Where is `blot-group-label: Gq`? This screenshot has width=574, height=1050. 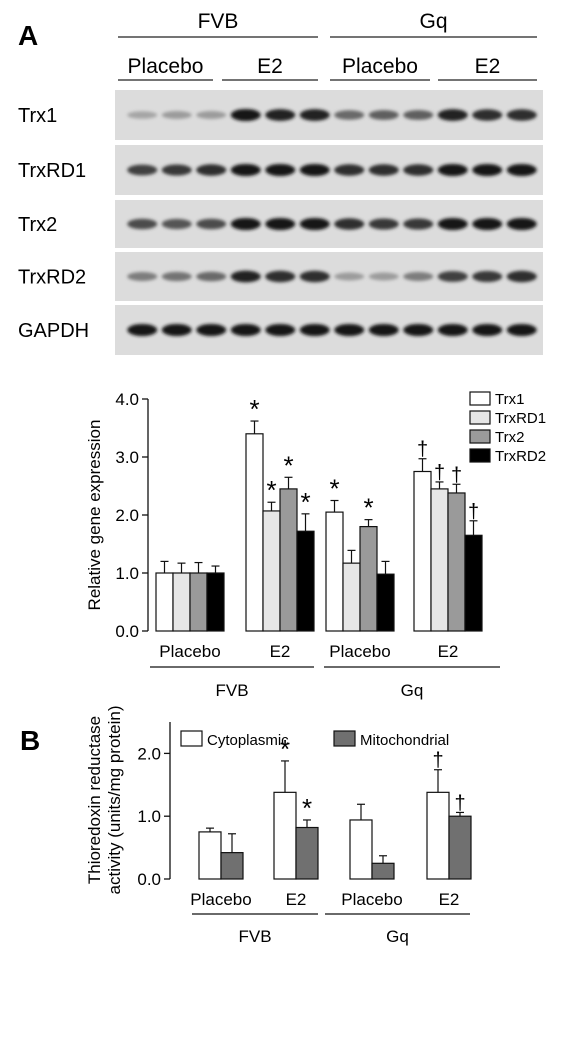
blot-group-label: Gq is located at coordinates (433, 21).